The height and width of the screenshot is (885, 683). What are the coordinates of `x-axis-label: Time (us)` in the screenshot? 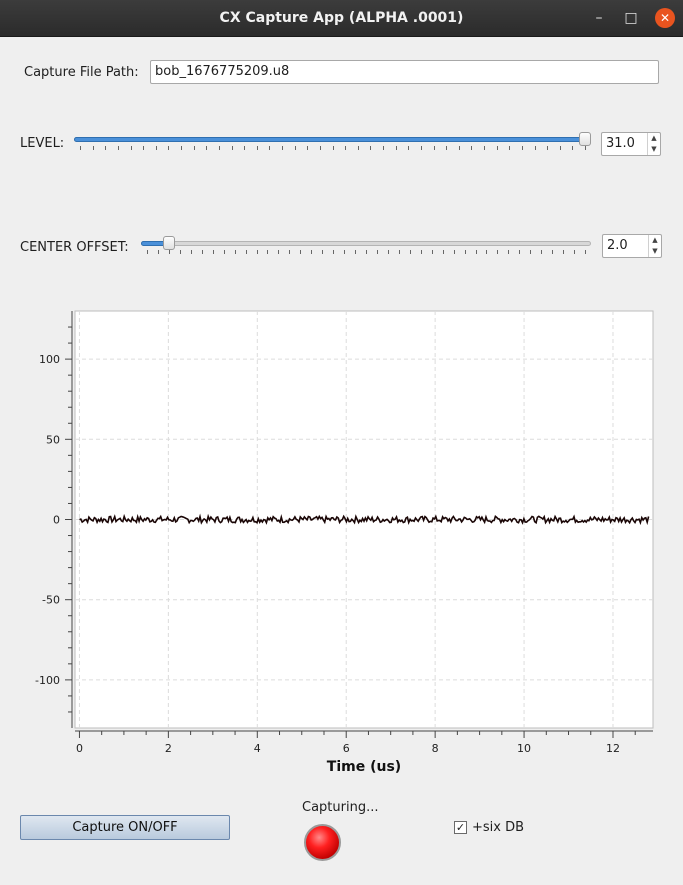 It's located at (364, 767).